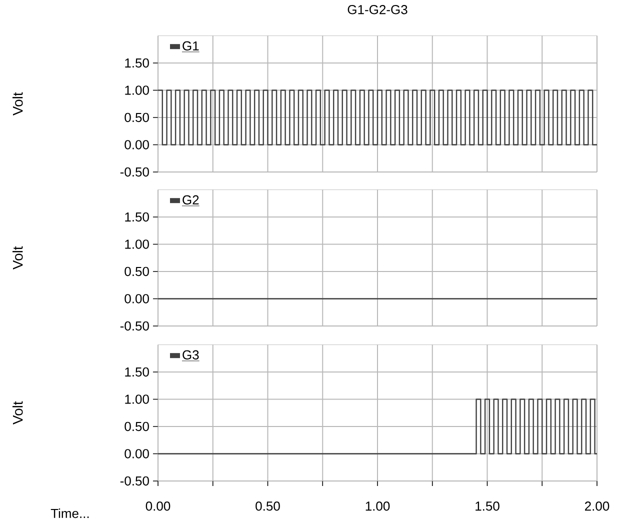 The width and height of the screenshot is (631, 529). I want to click on x-tick-label: 0.00, so click(158, 506).